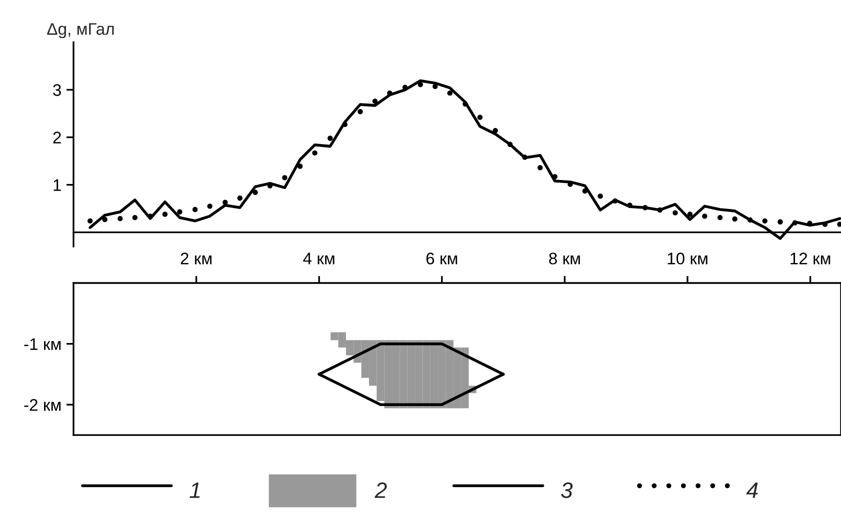 The width and height of the screenshot is (841, 528). What do you see at coordinates (380, 490) in the screenshot?
I see `legend-label: 2` at bounding box center [380, 490].